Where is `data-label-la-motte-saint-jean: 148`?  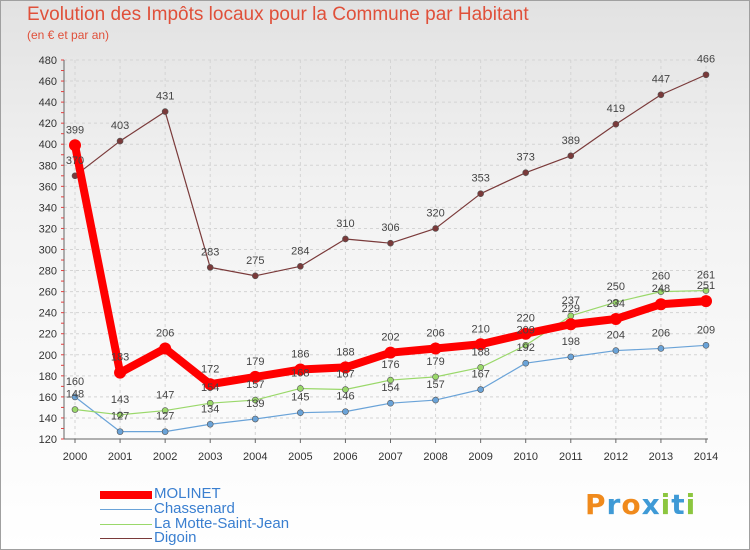 data-label-la-motte-saint-jean: 148 is located at coordinates (75, 395).